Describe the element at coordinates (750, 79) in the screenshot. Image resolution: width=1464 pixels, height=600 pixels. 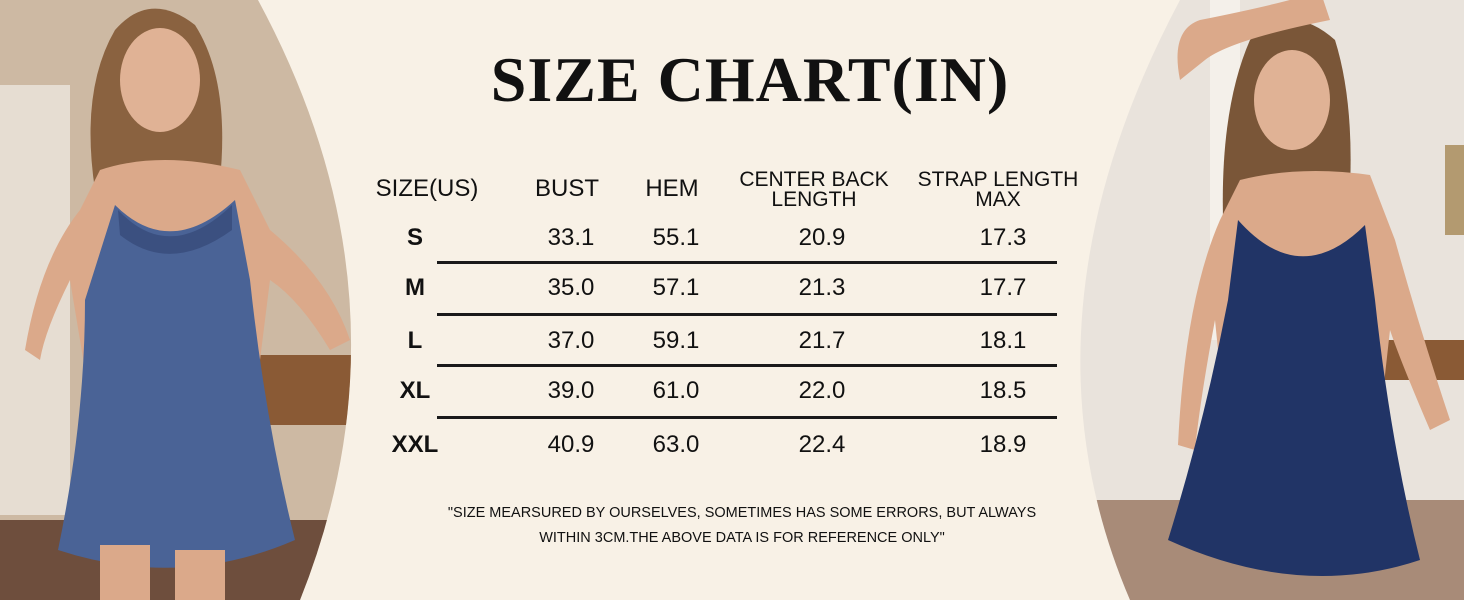
I see `title: SIZE CHART(IN)` at that location.